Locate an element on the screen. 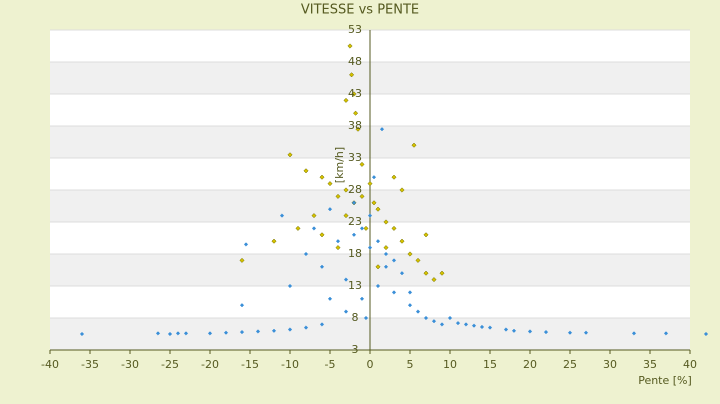 The image size is (720, 404). y-tick-label: 8 is located at coordinates (355, 317).